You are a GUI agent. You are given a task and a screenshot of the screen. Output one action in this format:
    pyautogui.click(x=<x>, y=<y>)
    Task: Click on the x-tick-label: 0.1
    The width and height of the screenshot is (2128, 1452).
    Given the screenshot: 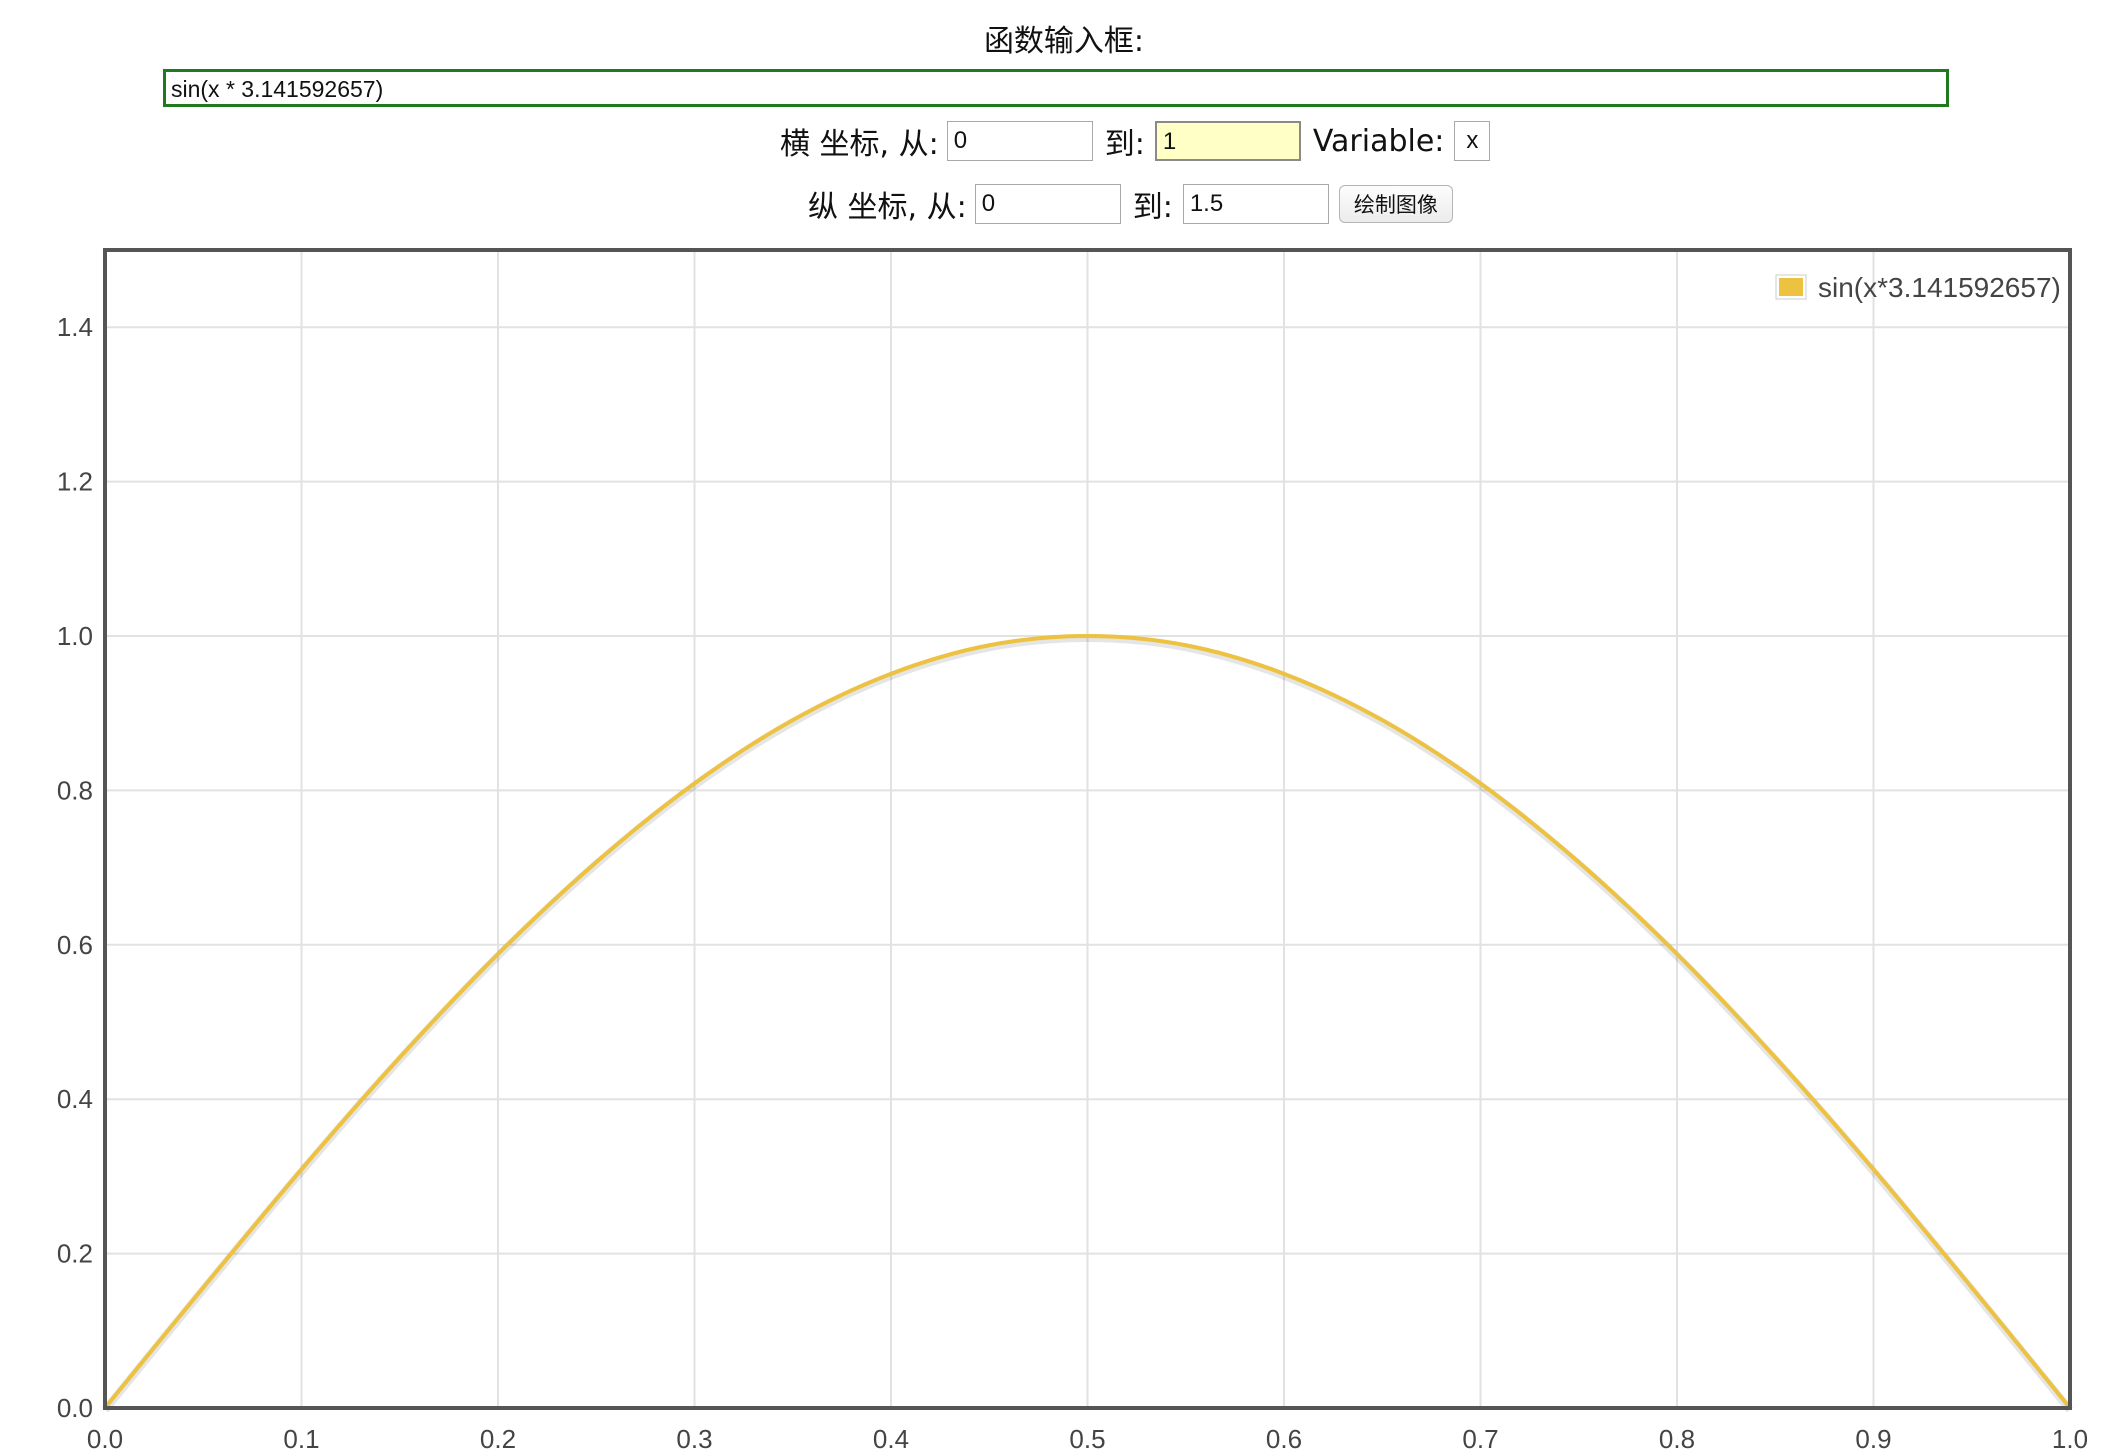 What is the action you would take?
    pyautogui.click(x=301, y=1438)
    